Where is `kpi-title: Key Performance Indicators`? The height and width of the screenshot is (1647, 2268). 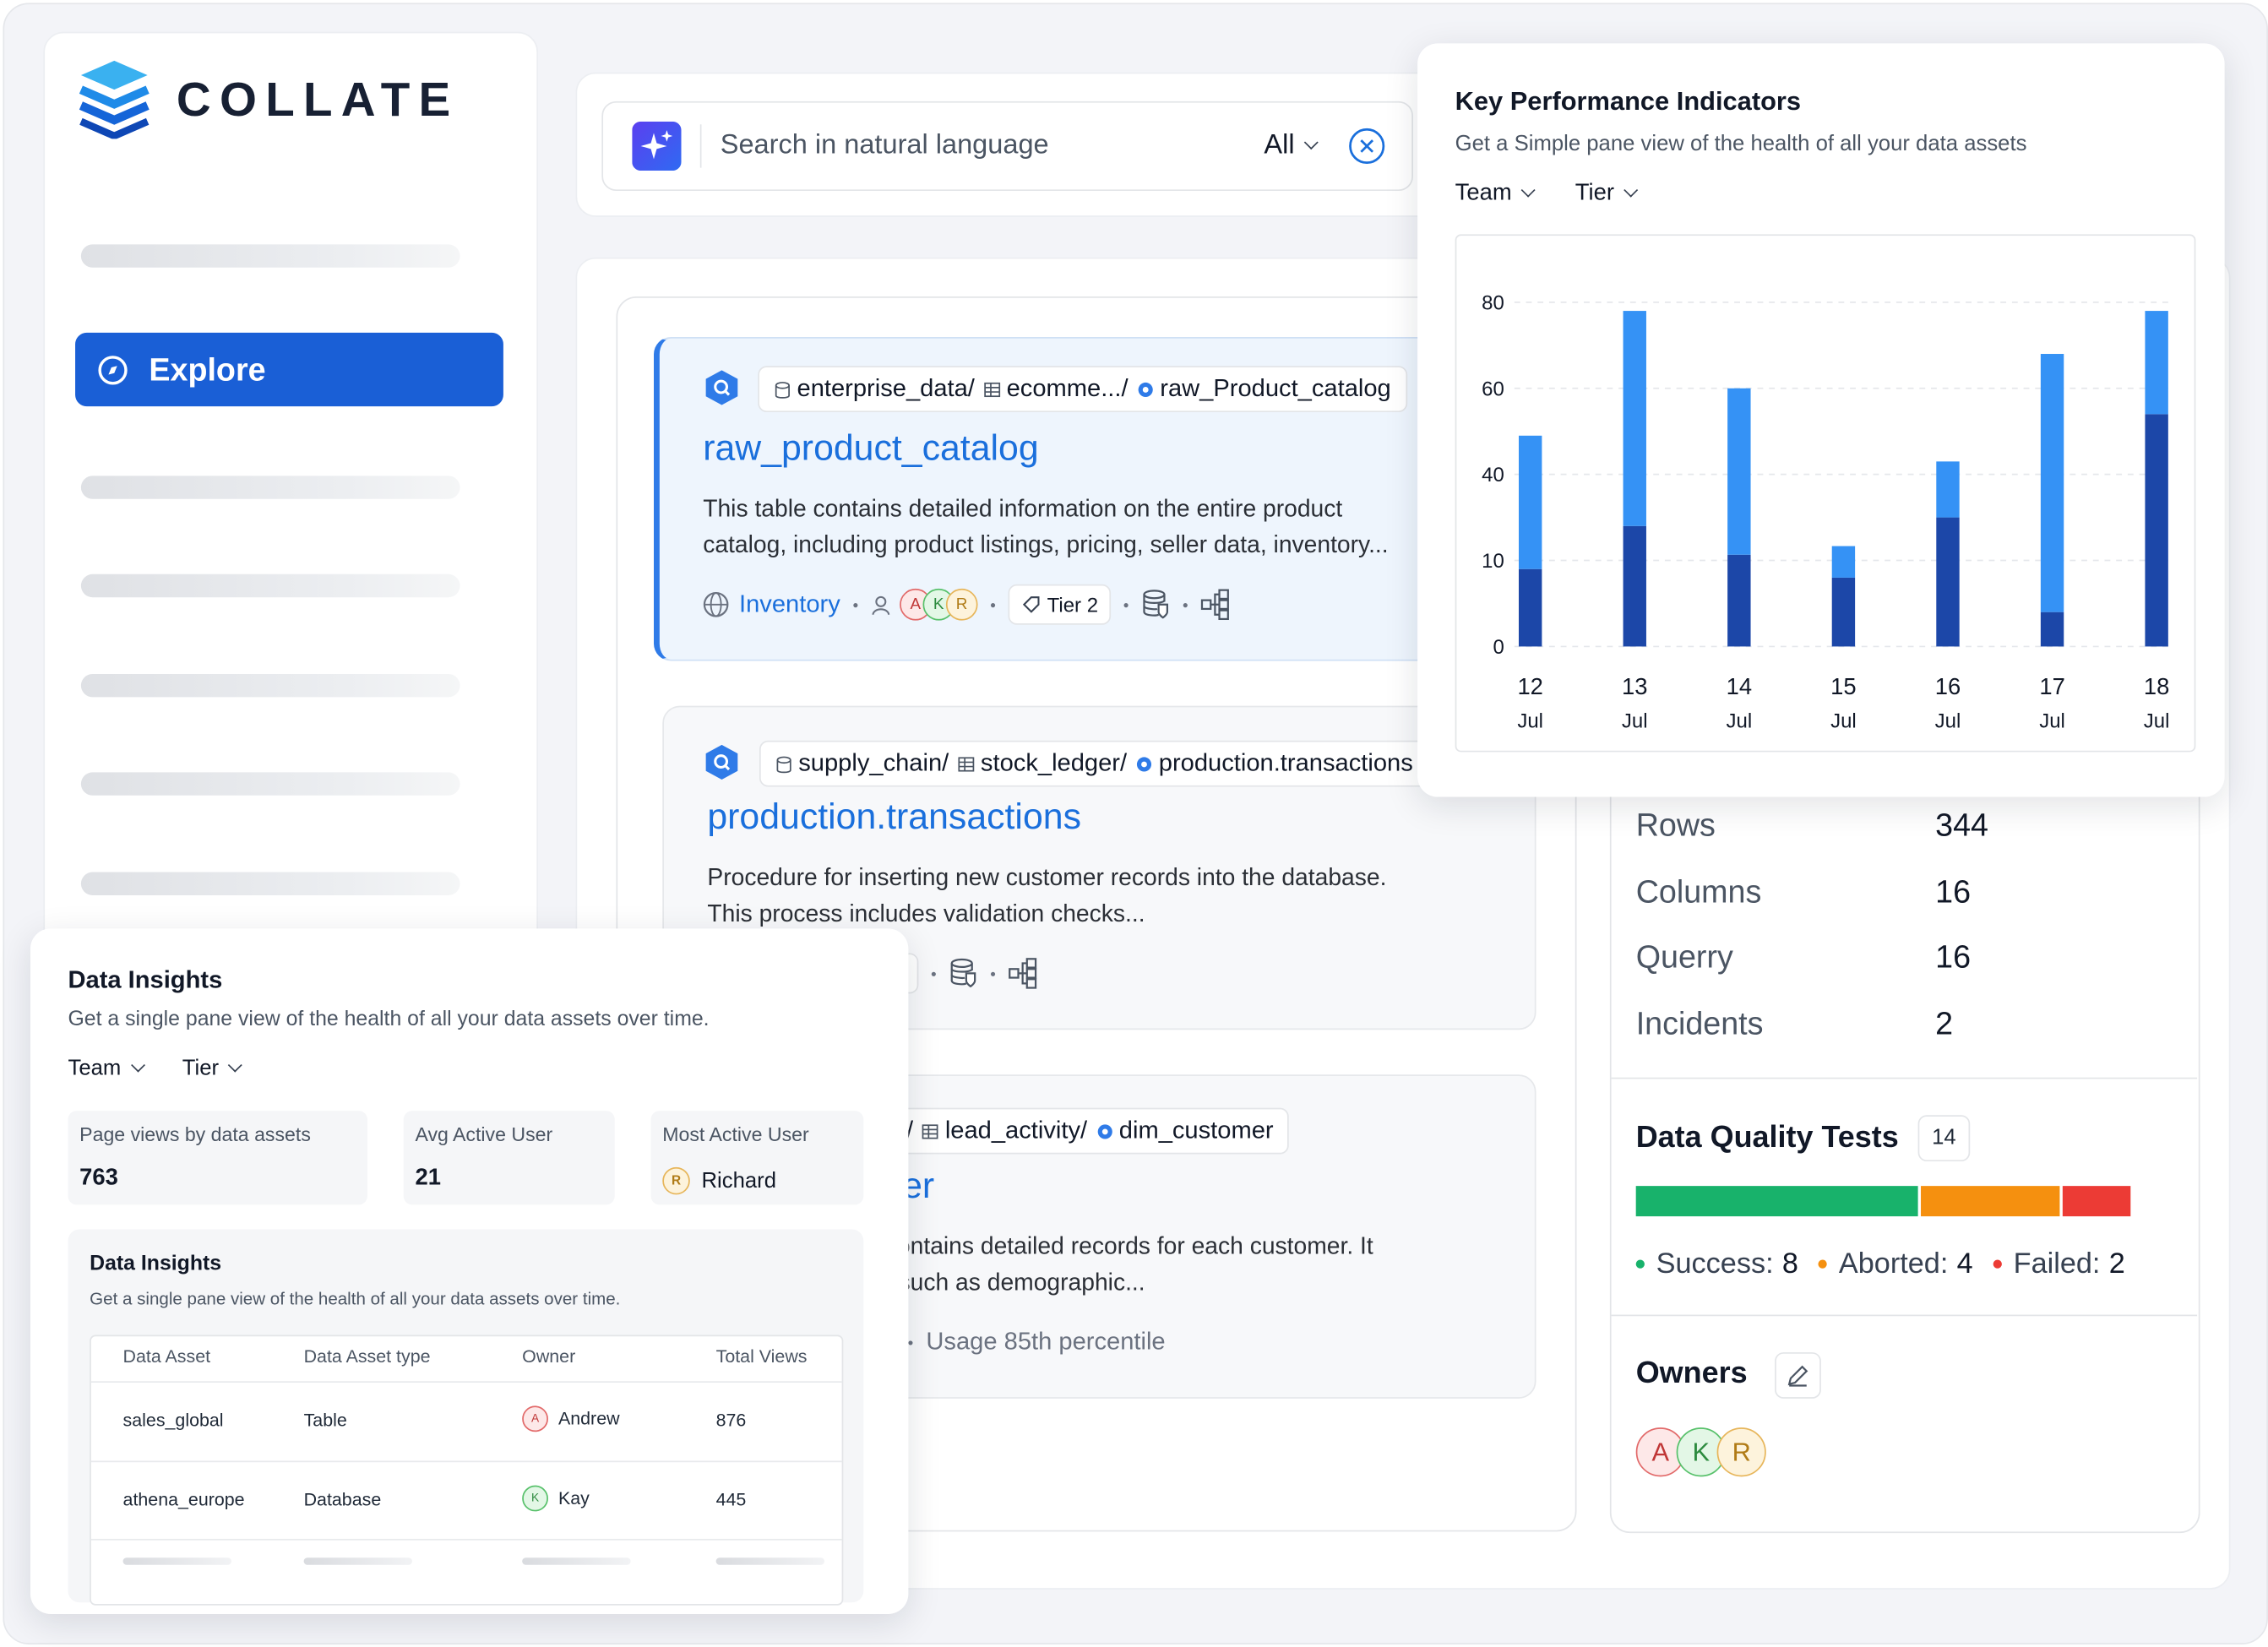 kpi-title: Key Performance Indicators is located at coordinates (1629, 101).